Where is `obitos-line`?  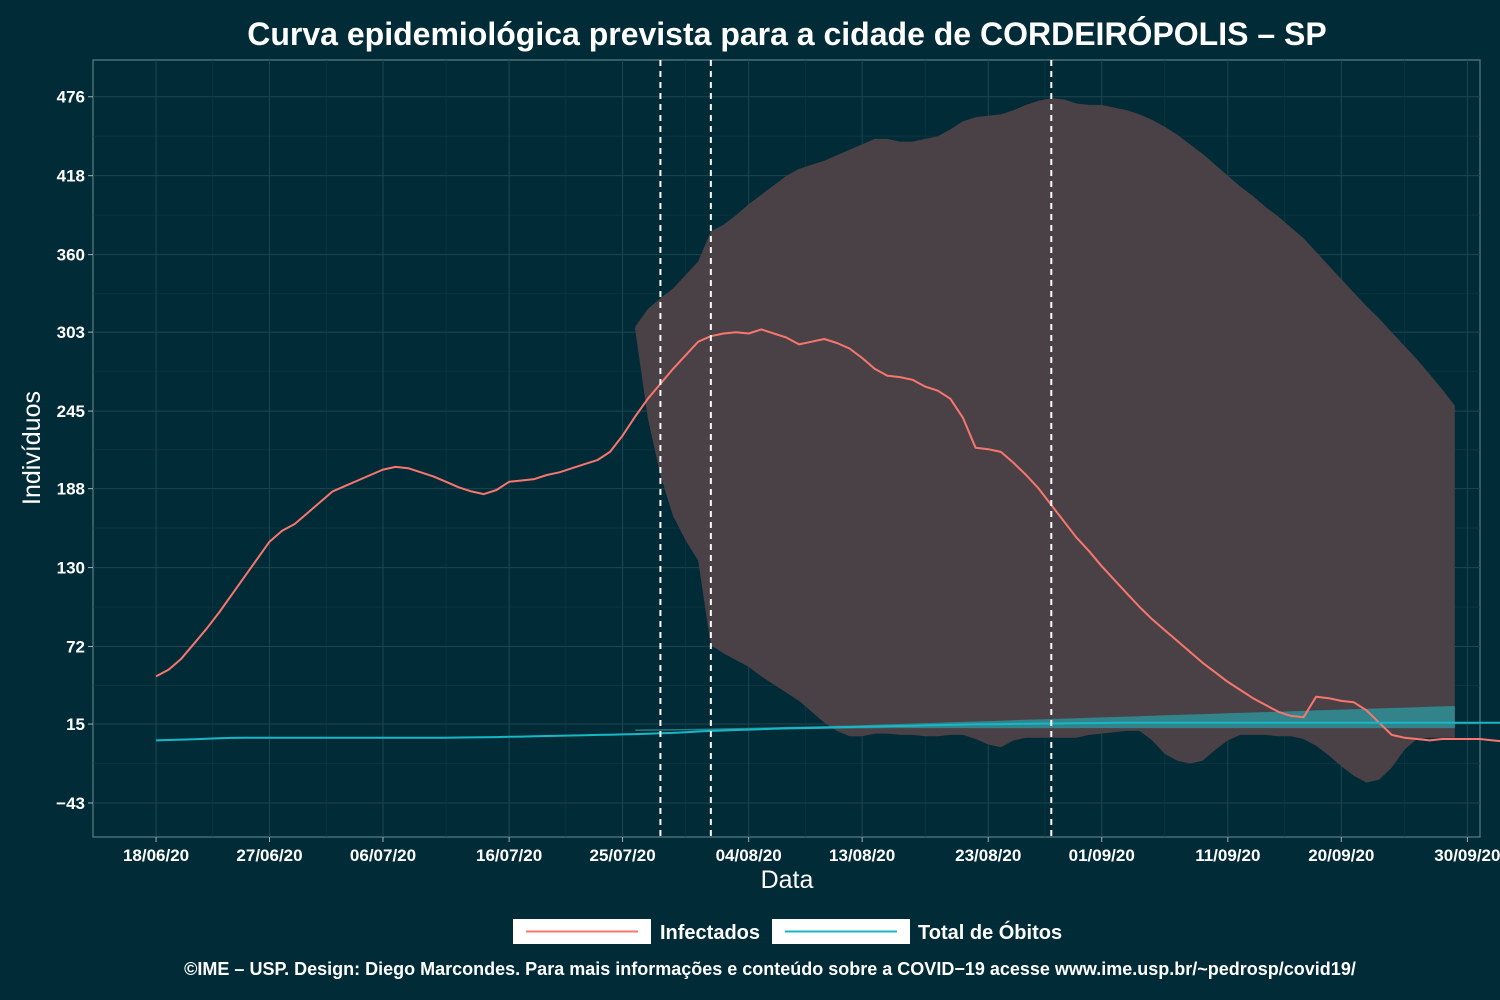 obitos-line is located at coordinates (827, 731).